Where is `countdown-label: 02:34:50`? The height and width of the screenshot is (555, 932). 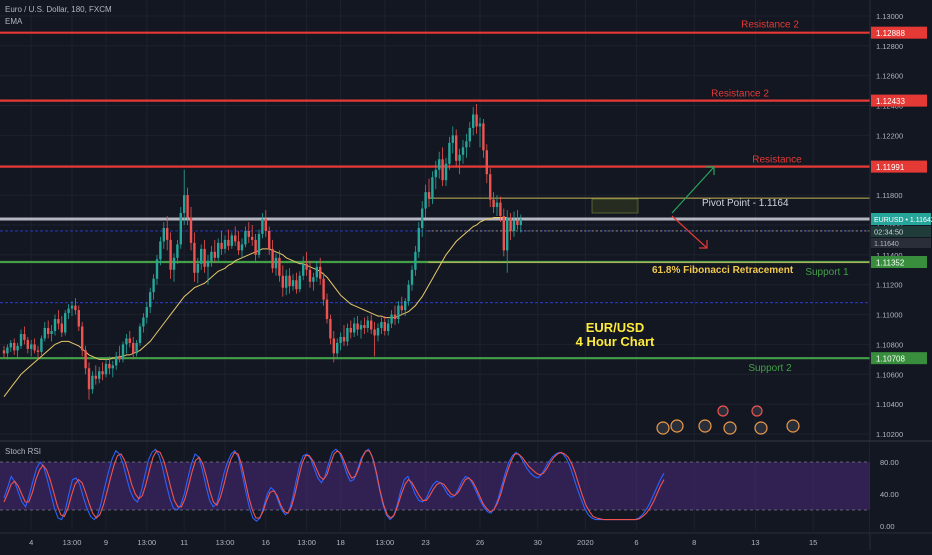 countdown-label: 02:34:50 is located at coordinates (888, 232).